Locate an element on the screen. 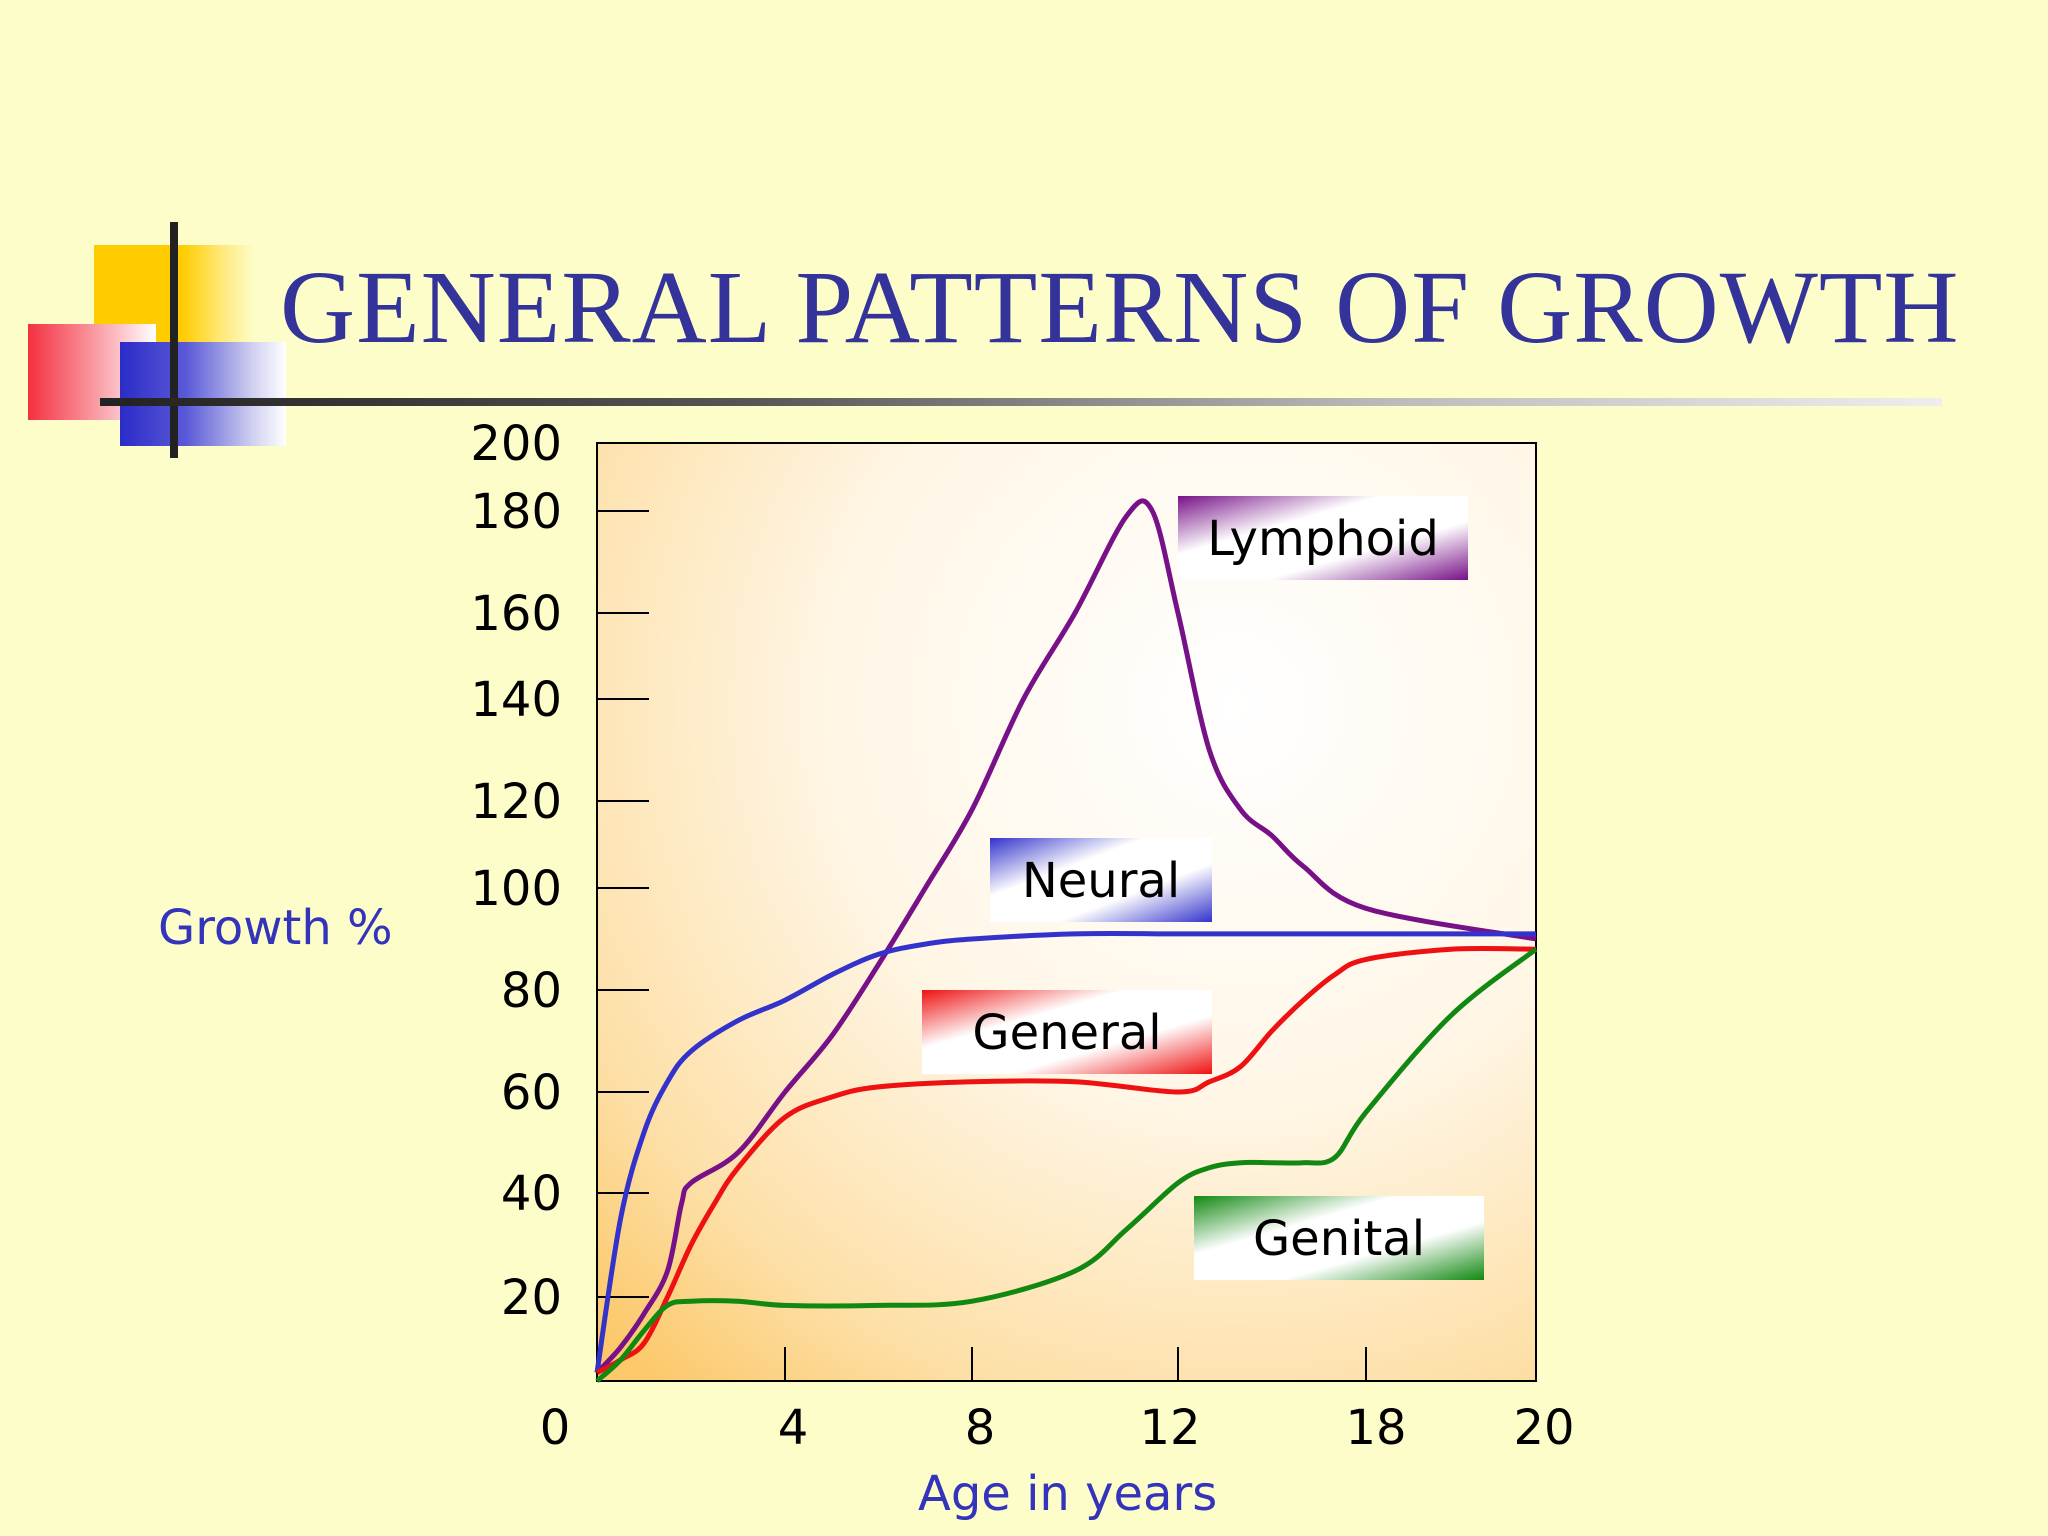 The height and width of the screenshot is (1536, 2048). series-label-box-general is located at coordinates (1067, 1032).